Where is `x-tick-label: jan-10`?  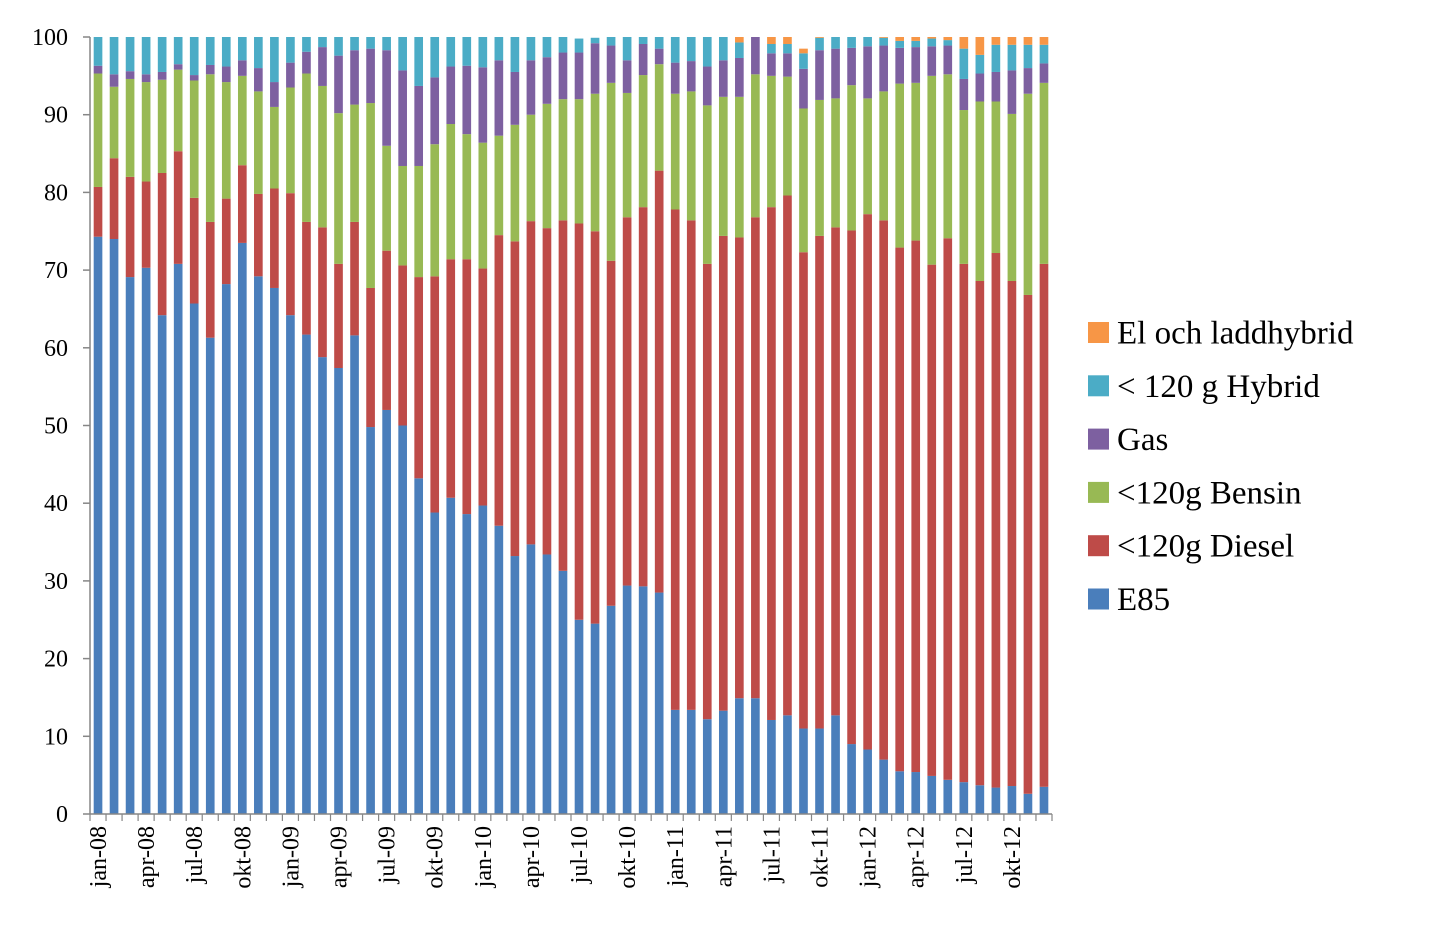 x-tick-label: jan-10 is located at coordinates (484, 857).